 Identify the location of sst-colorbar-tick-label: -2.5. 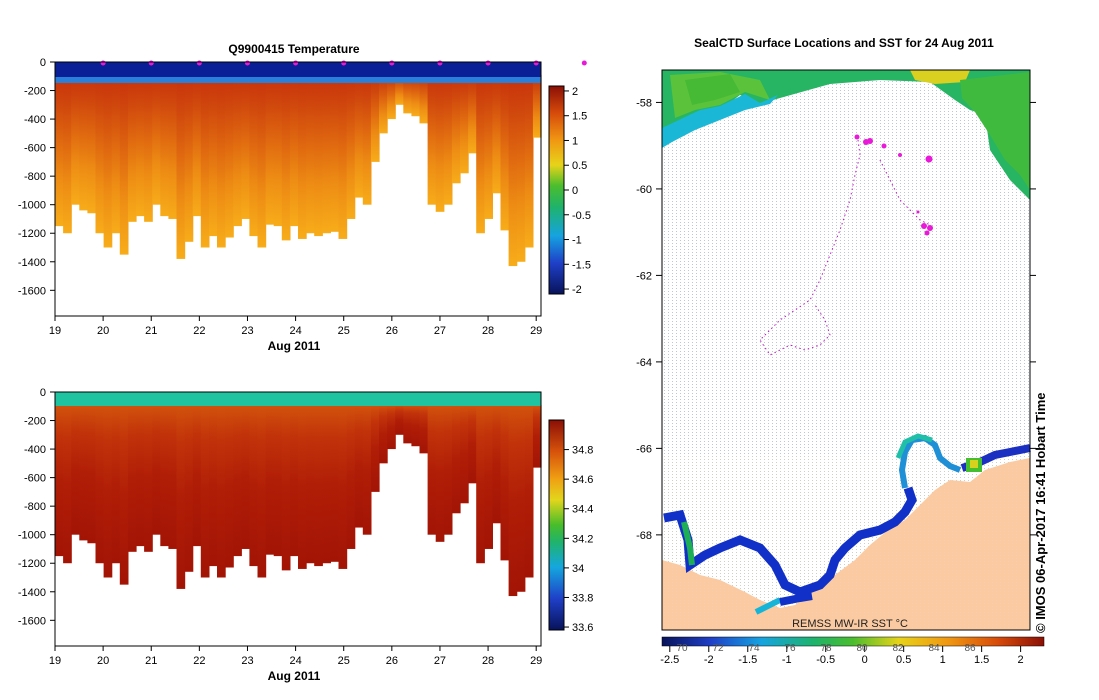
(669, 660).